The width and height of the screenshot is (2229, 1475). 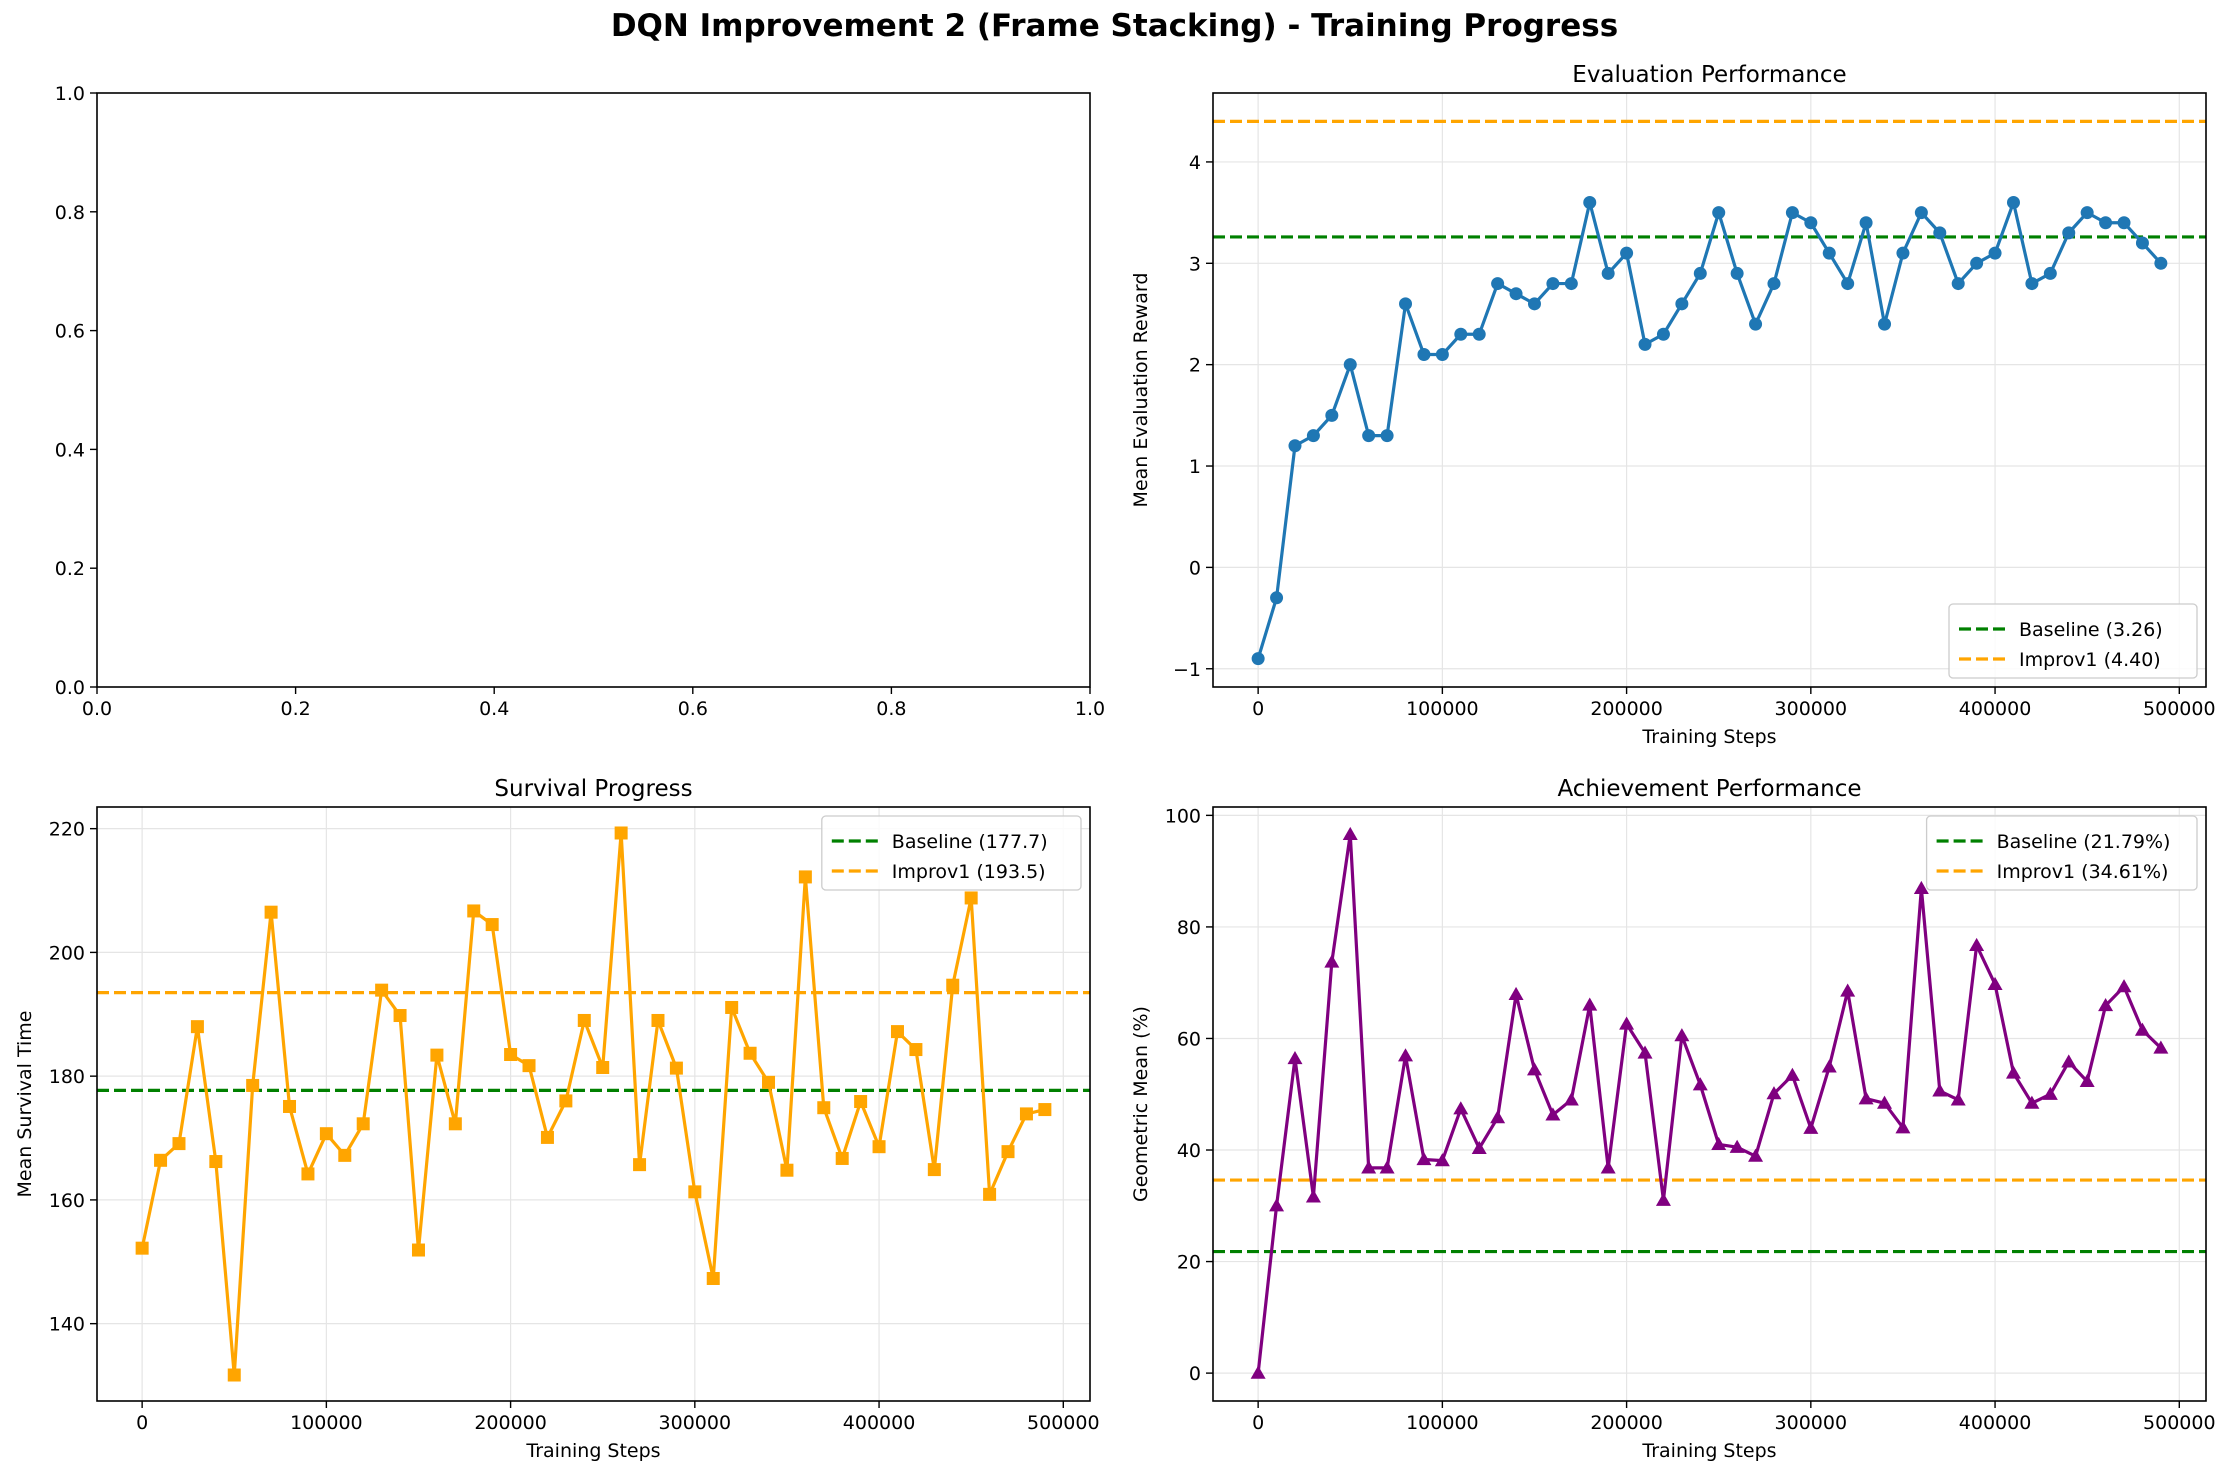 What do you see at coordinates (1189, 1151) in the screenshot?
I see `y-tick-label: 40` at bounding box center [1189, 1151].